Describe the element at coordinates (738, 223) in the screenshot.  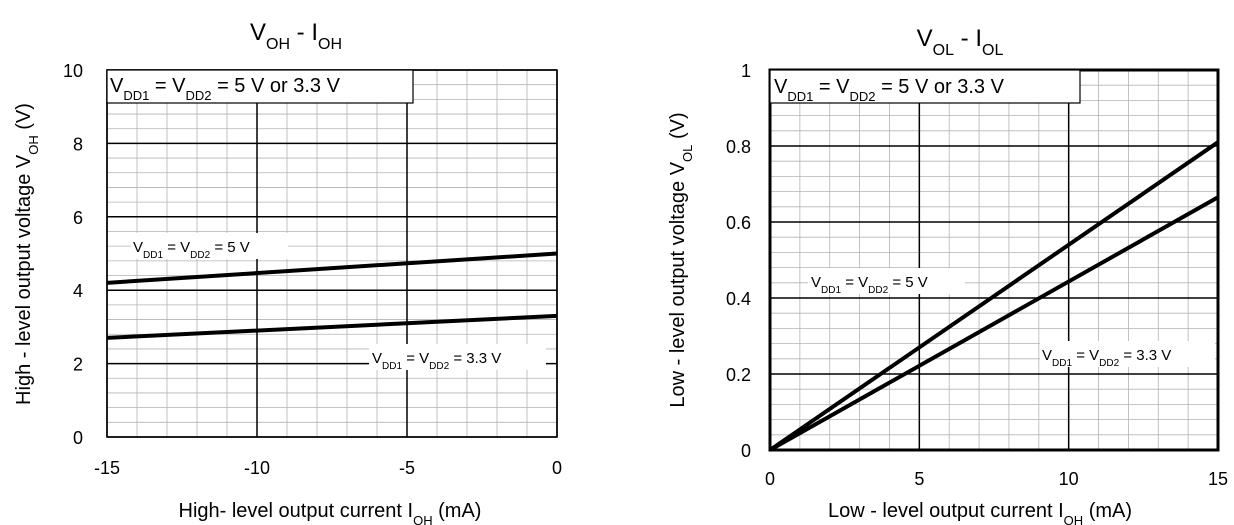
I see `y-tick-label: 0.6` at that location.